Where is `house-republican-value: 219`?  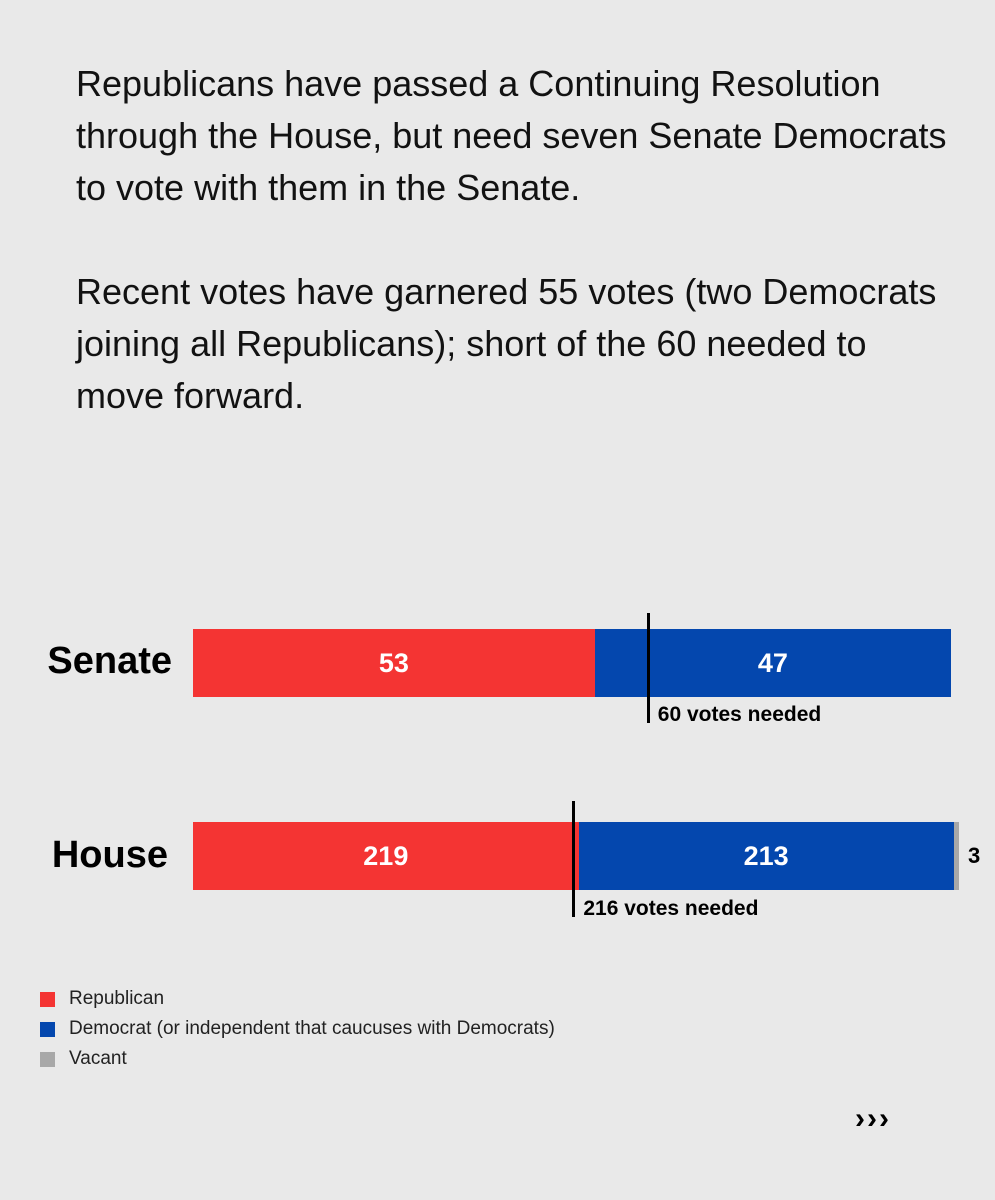
house-republican-value: 219 is located at coordinates (386, 855).